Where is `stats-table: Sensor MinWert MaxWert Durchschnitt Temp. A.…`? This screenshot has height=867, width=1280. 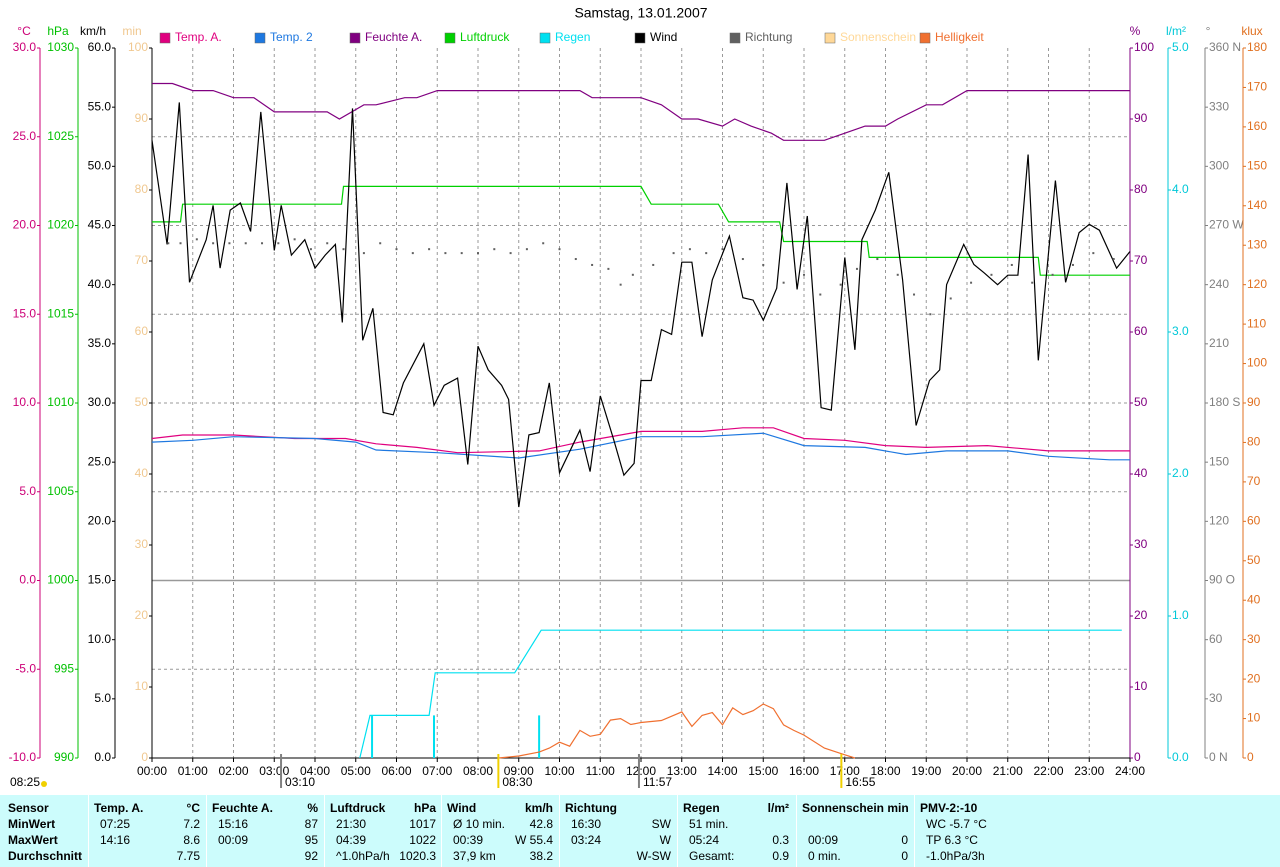
stats-table: Sensor MinWert MaxWert Durchschnitt Temp. A.… is located at coordinates (640, 831).